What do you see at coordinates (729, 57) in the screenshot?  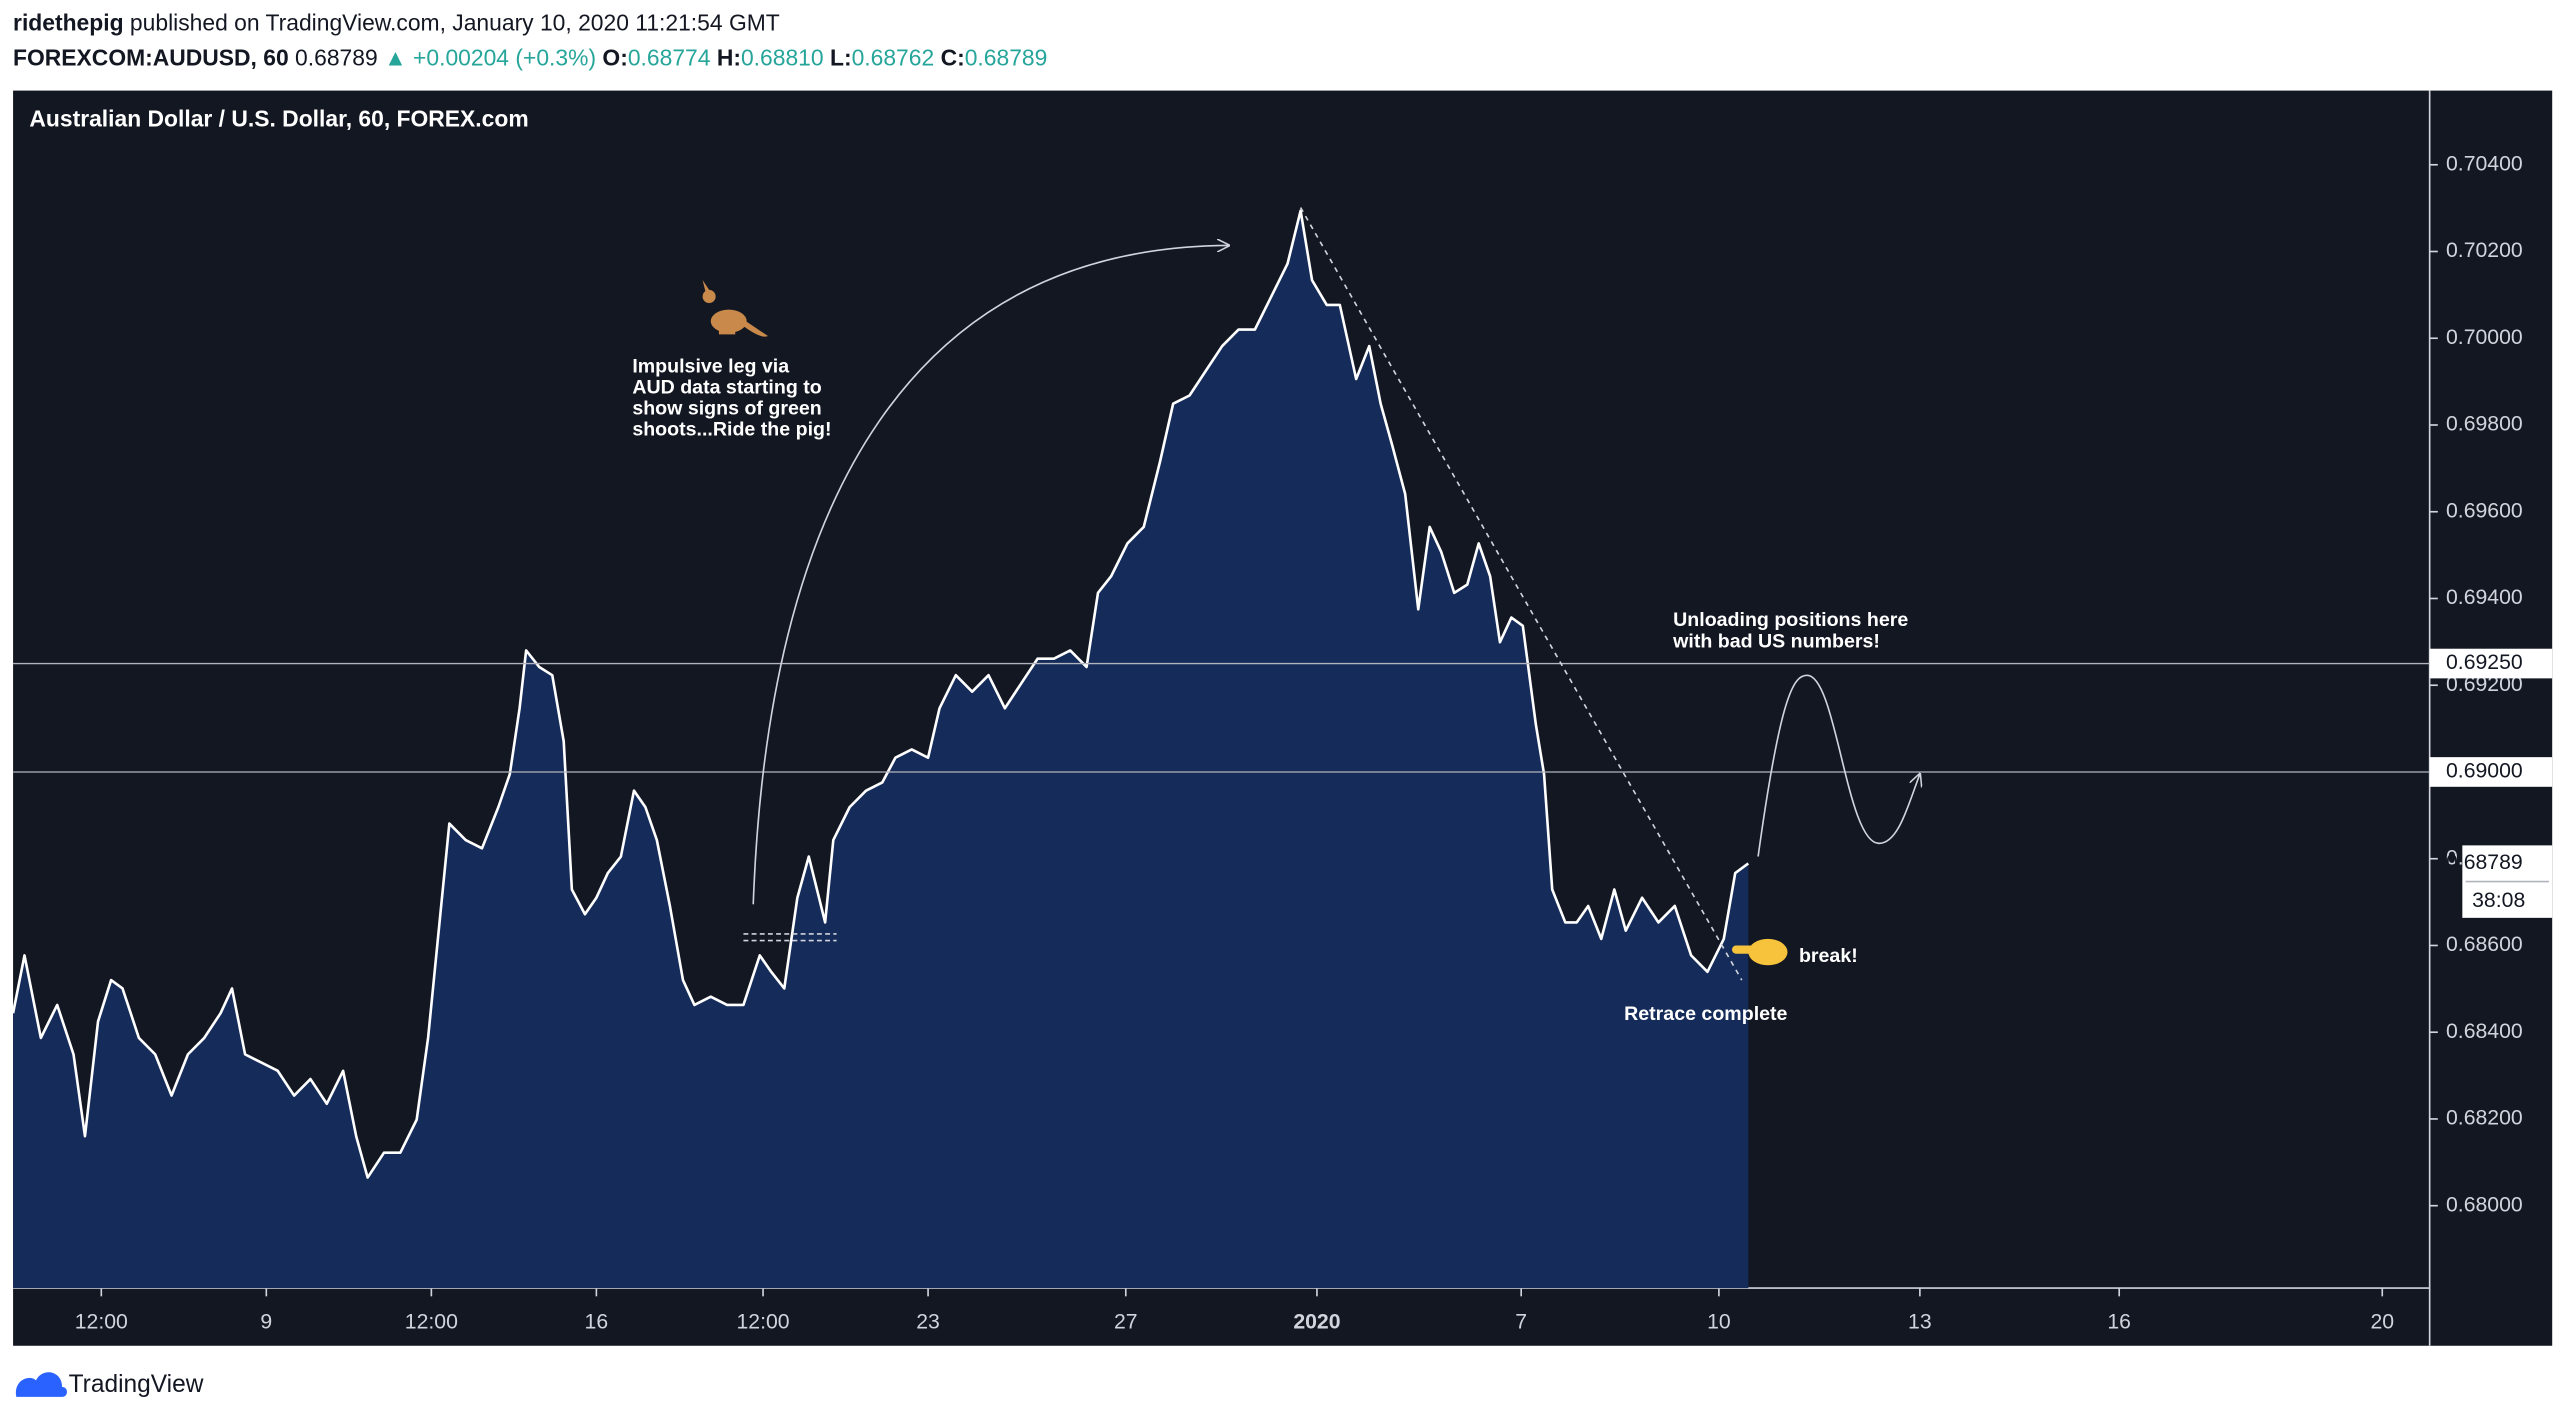 I see `h-label: H:` at bounding box center [729, 57].